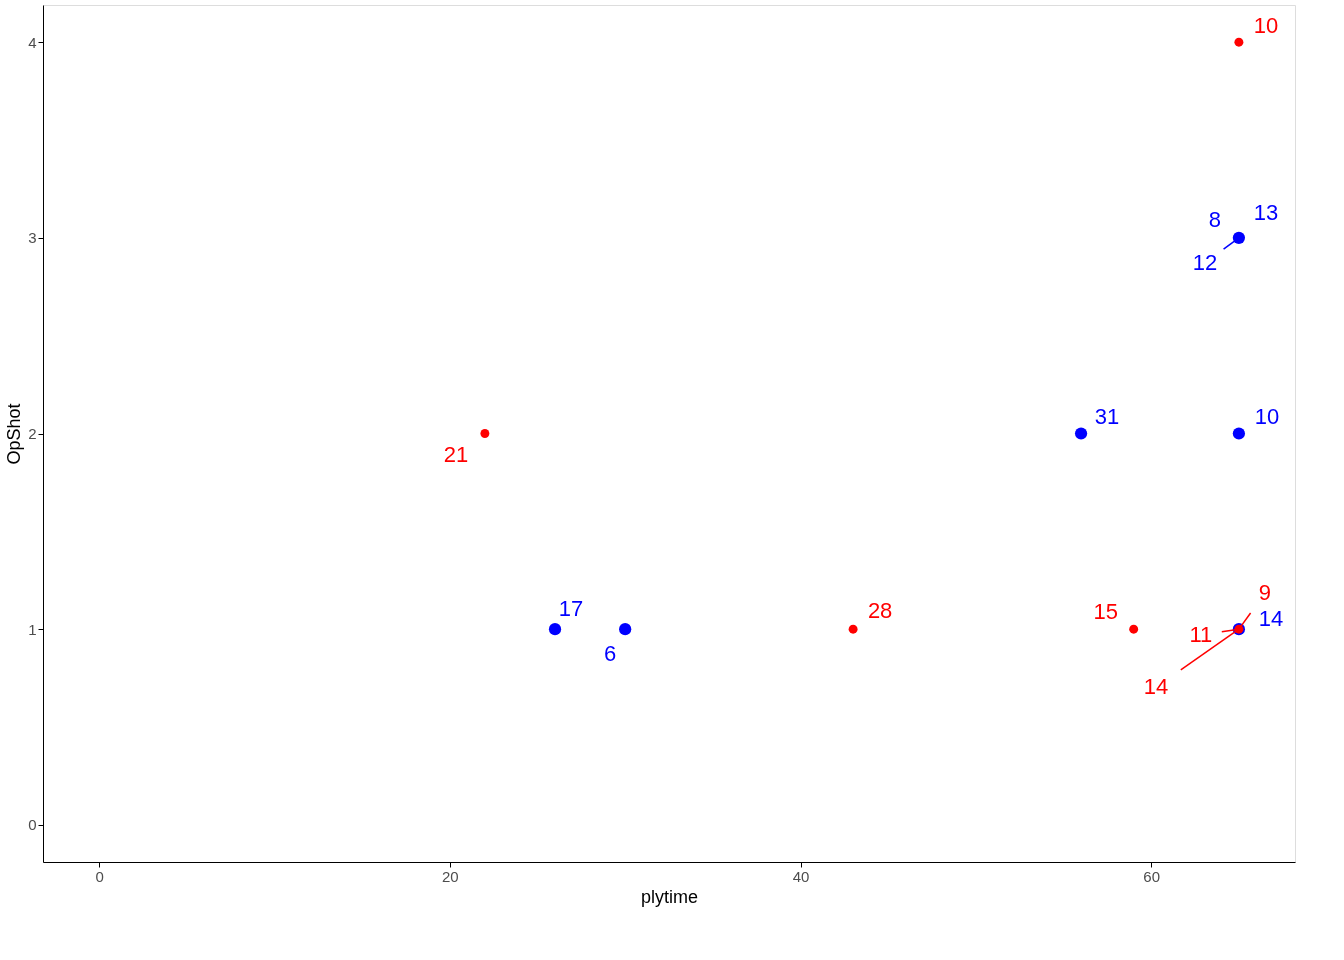  Describe the element at coordinates (456, 454) in the screenshot. I see `annotation: 21` at that location.